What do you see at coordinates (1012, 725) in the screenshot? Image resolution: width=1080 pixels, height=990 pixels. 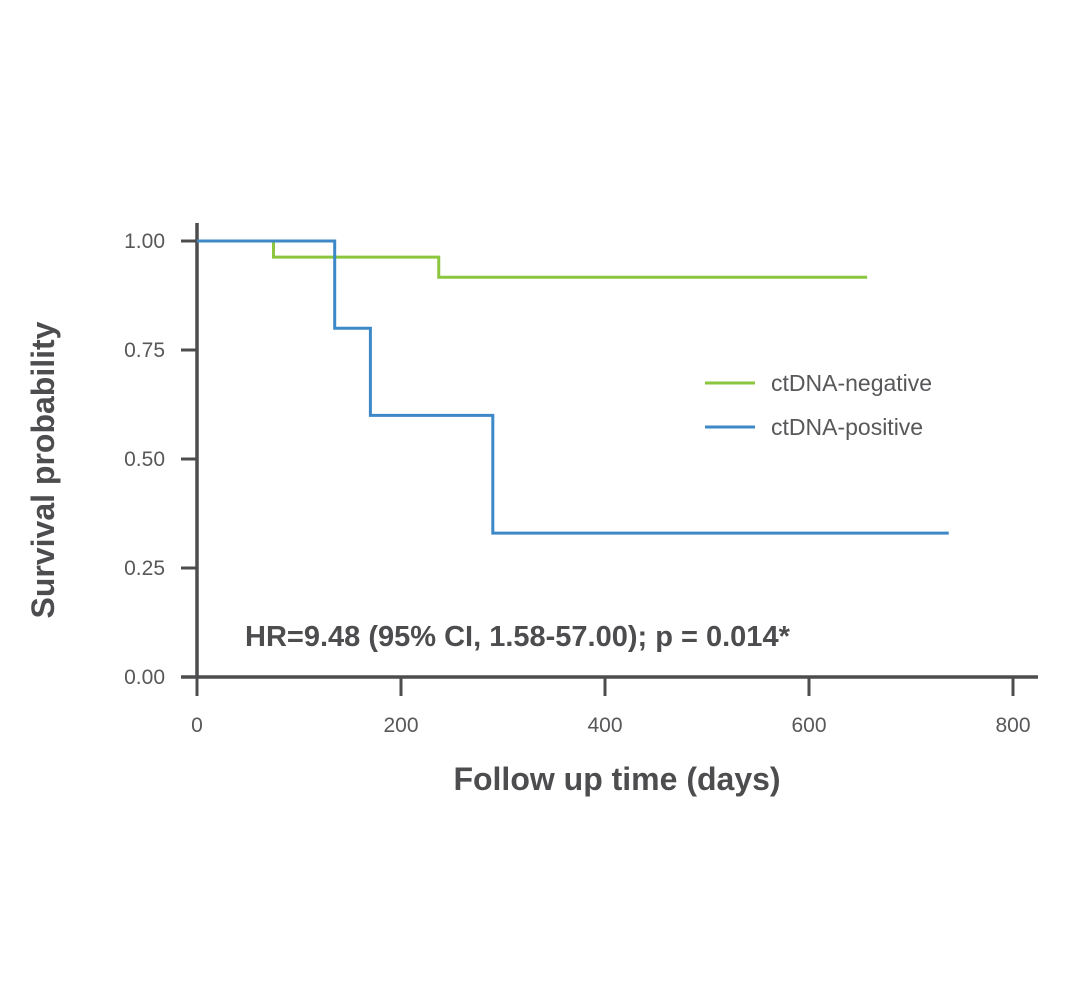 I see `x-tick-label: 800` at bounding box center [1012, 725].